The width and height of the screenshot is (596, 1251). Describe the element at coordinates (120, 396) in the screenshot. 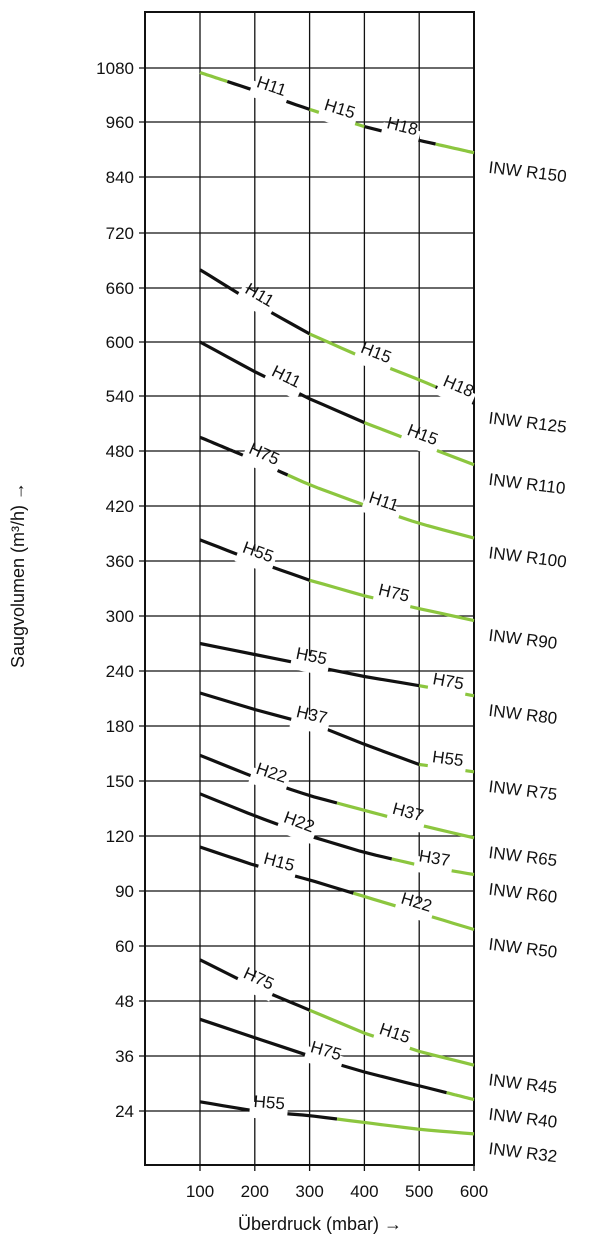

I see `y-tick-label: 540` at that location.